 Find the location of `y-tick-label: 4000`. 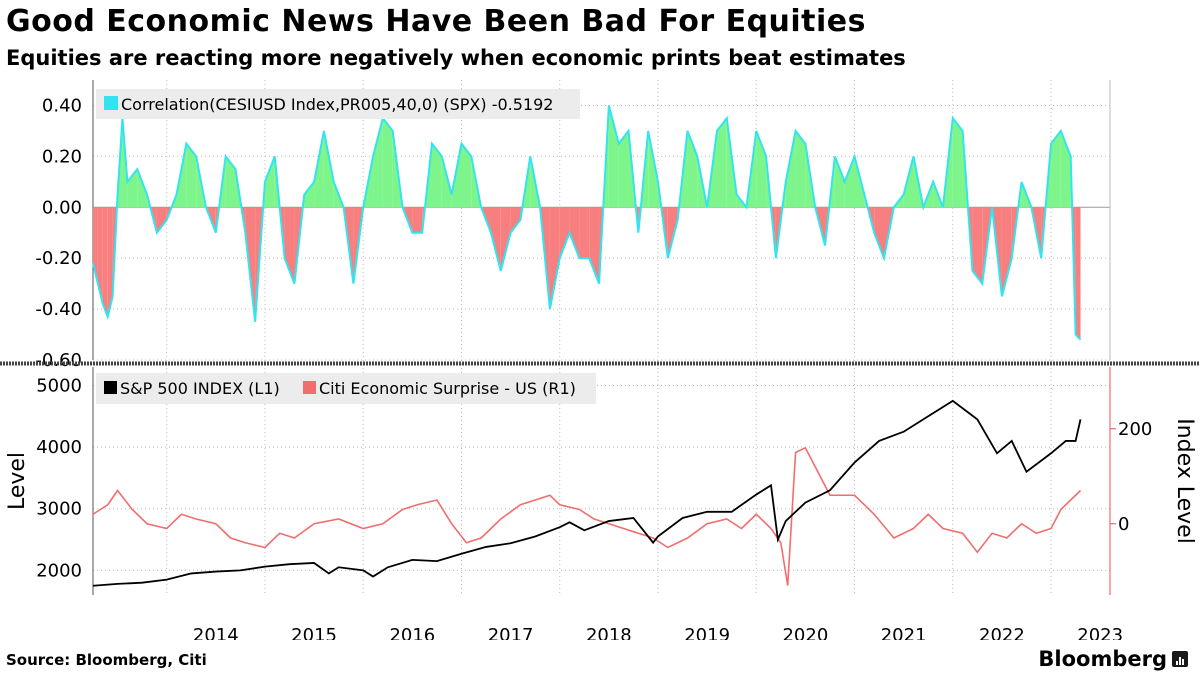

y-tick-label: 4000 is located at coordinates (59, 447).